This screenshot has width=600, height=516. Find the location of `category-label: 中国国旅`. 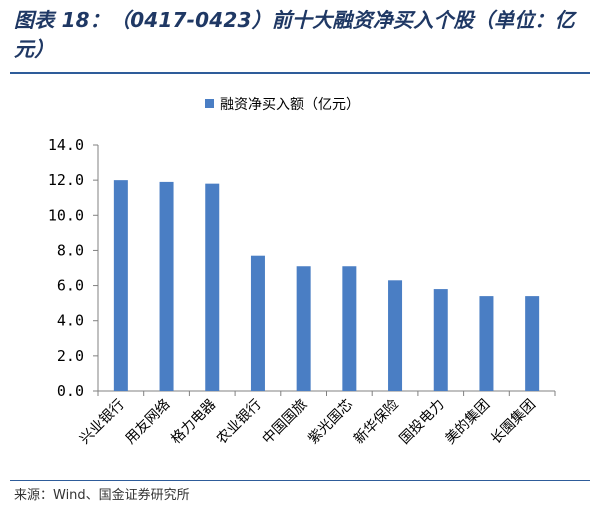

category-label: 中国国旅 is located at coordinates (285, 422).